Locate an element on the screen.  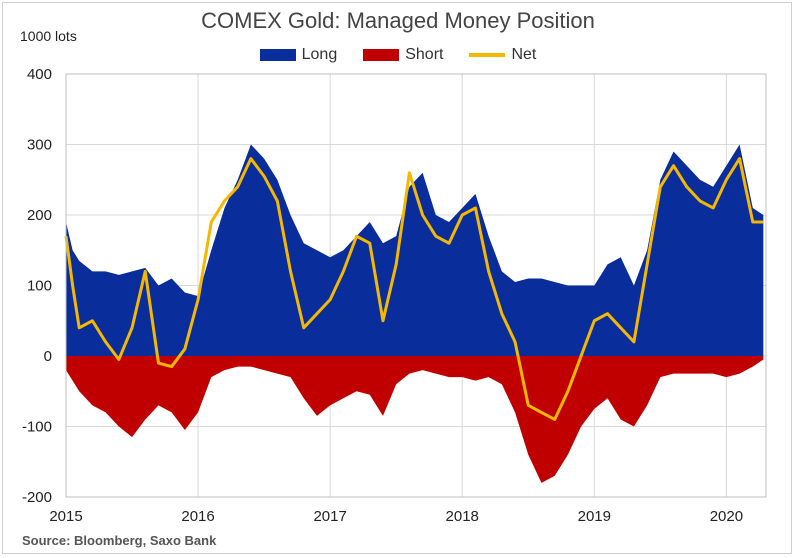
legend-swatch-net is located at coordinates (487, 55).